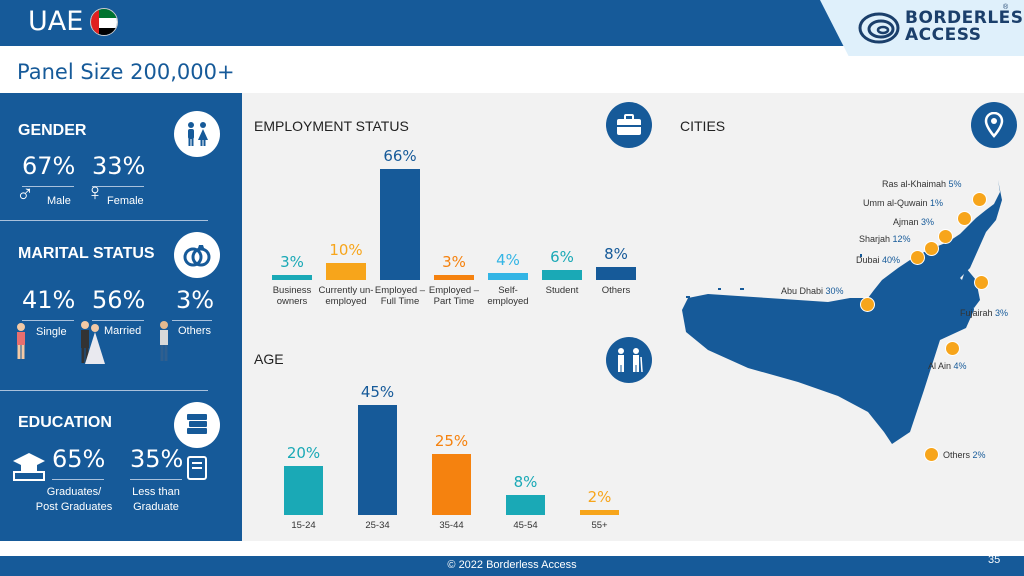 Image resolution: width=1024 pixels, height=576 pixels. I want to click on city-label-abu-dhabi: Abu Dhabi 30%, so click(812, 291).